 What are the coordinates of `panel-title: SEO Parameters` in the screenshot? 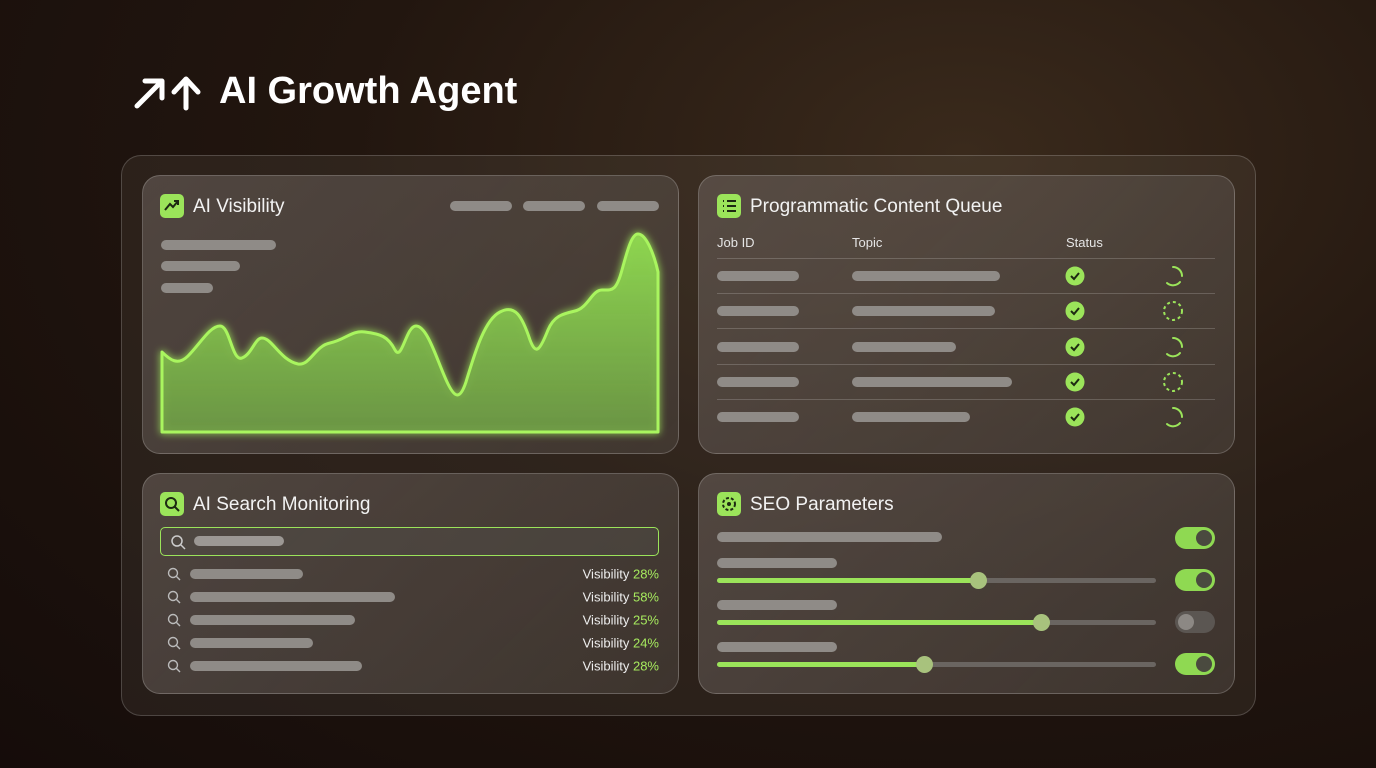 It's located at (822, 504).